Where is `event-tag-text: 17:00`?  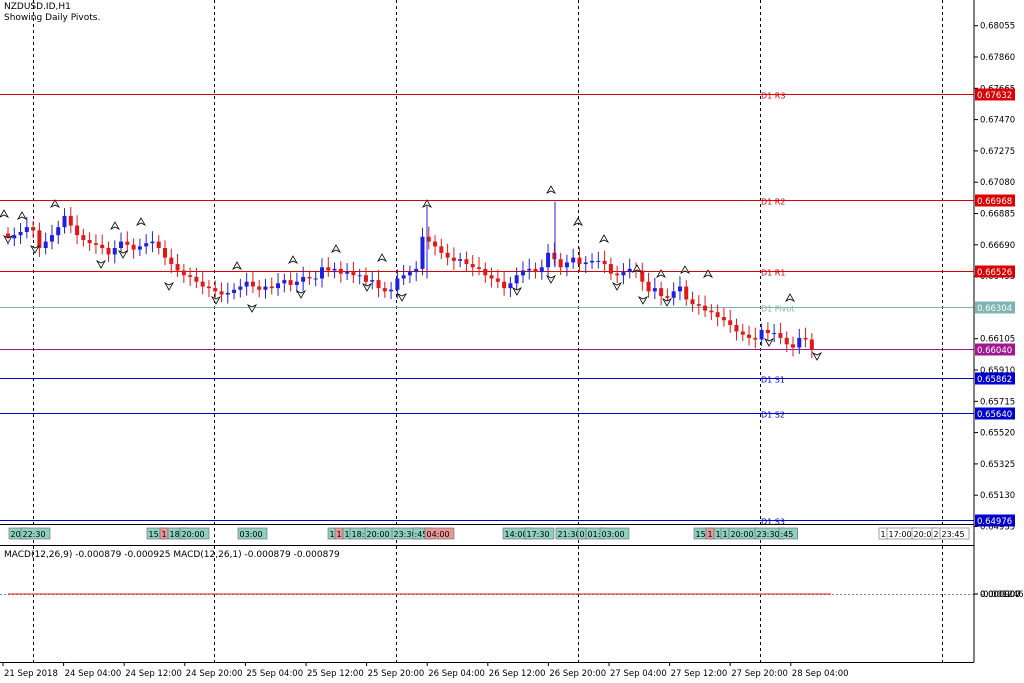
event-tag-text: 17:00 is located at coordinates (900, 534).